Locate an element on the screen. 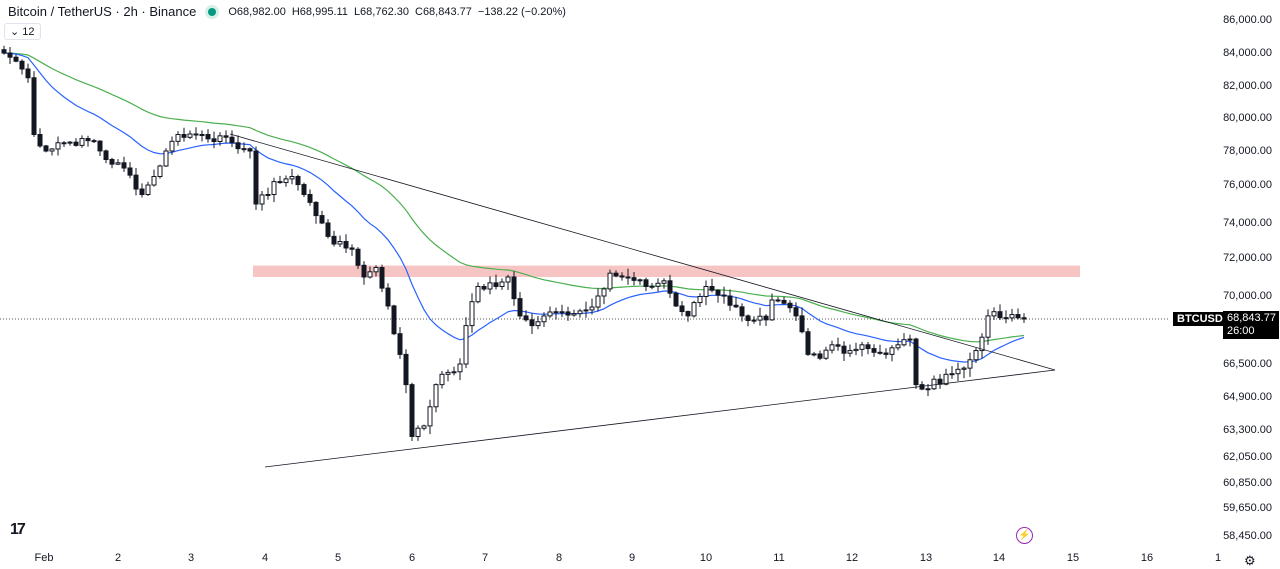 This screenshot has height=569, width=1280. tradingview-logo-icon: 17 is located at coordinates (18, 529).